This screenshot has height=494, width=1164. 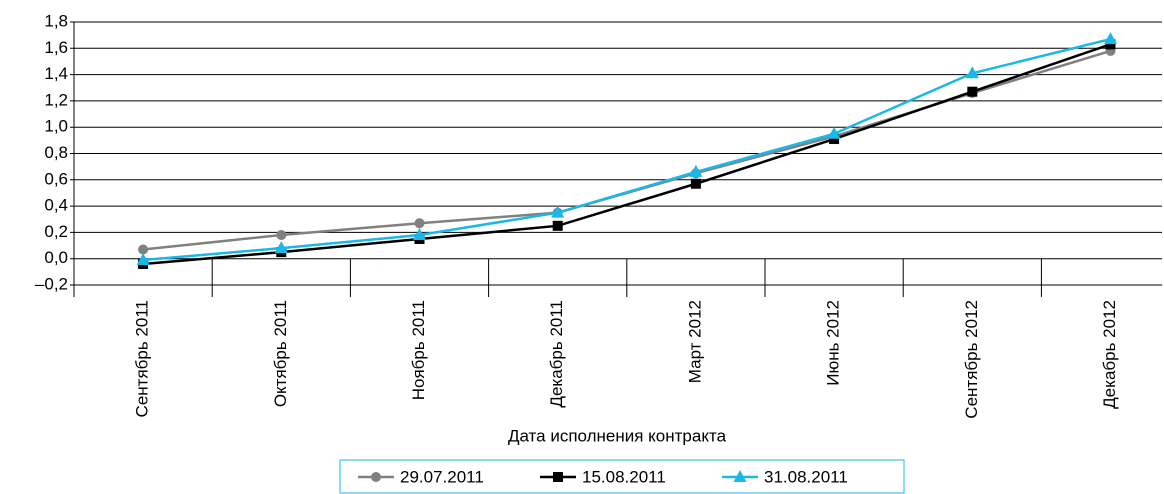 I want to click on x-tick-label: Ноябрь 2011, so click(x=418, y=350).